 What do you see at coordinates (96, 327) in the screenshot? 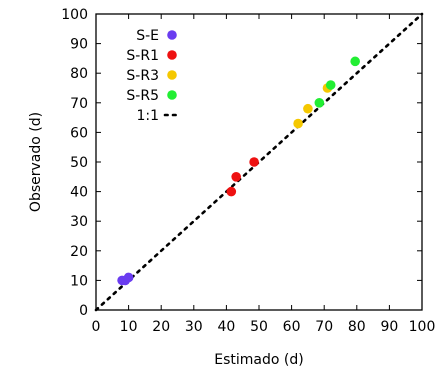
I see `x-tick-label: 0` at bounding box center [96, 327].